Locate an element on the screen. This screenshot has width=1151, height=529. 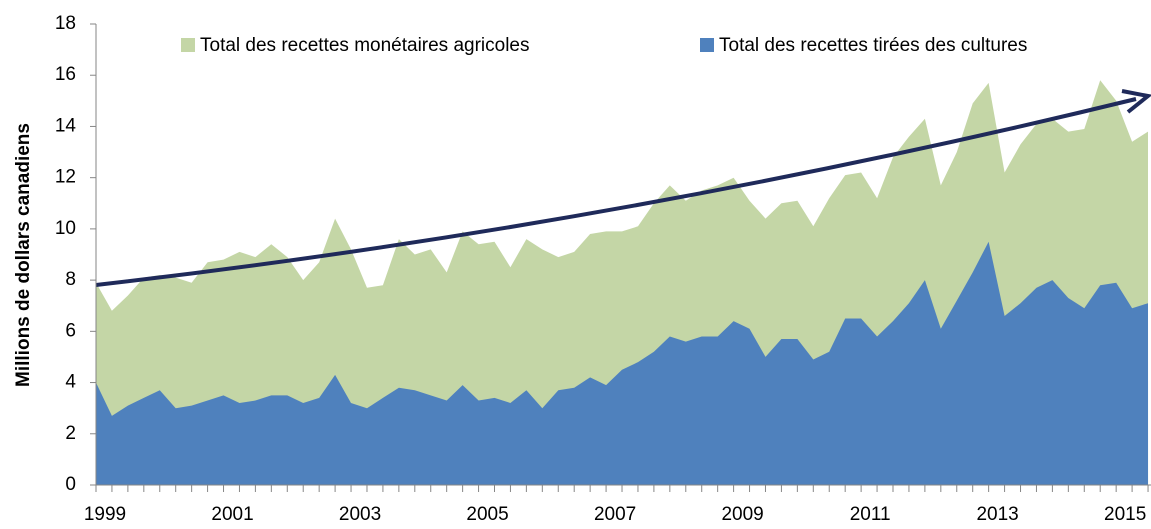
y-tick-label: 18 is located at coordinates (65, 23).